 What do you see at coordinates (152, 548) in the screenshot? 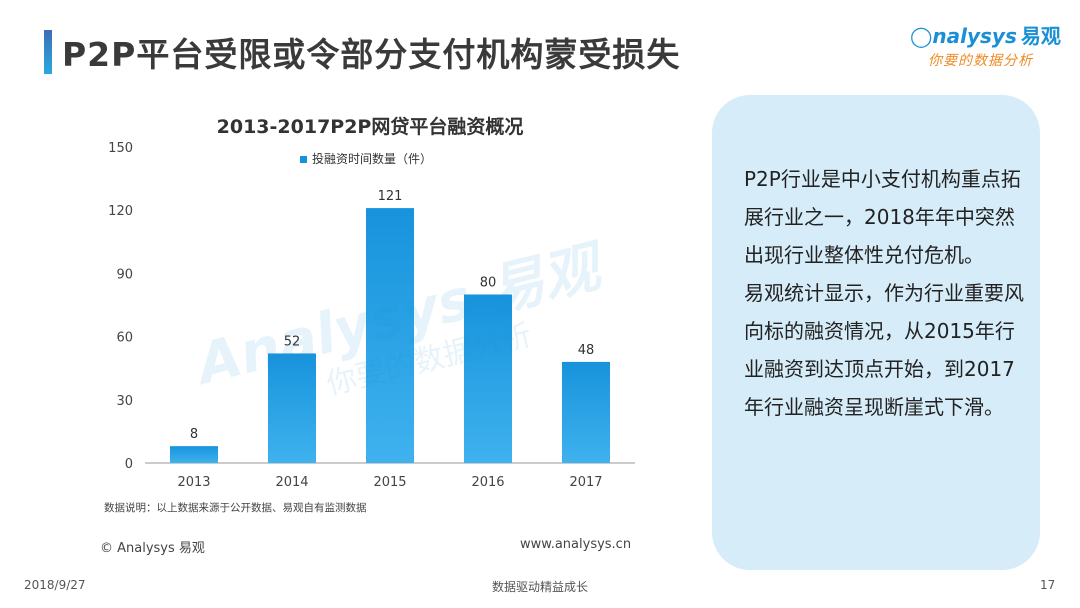
I see `copyright-text: © Analysys 易观` at bounding box center [152, 548].